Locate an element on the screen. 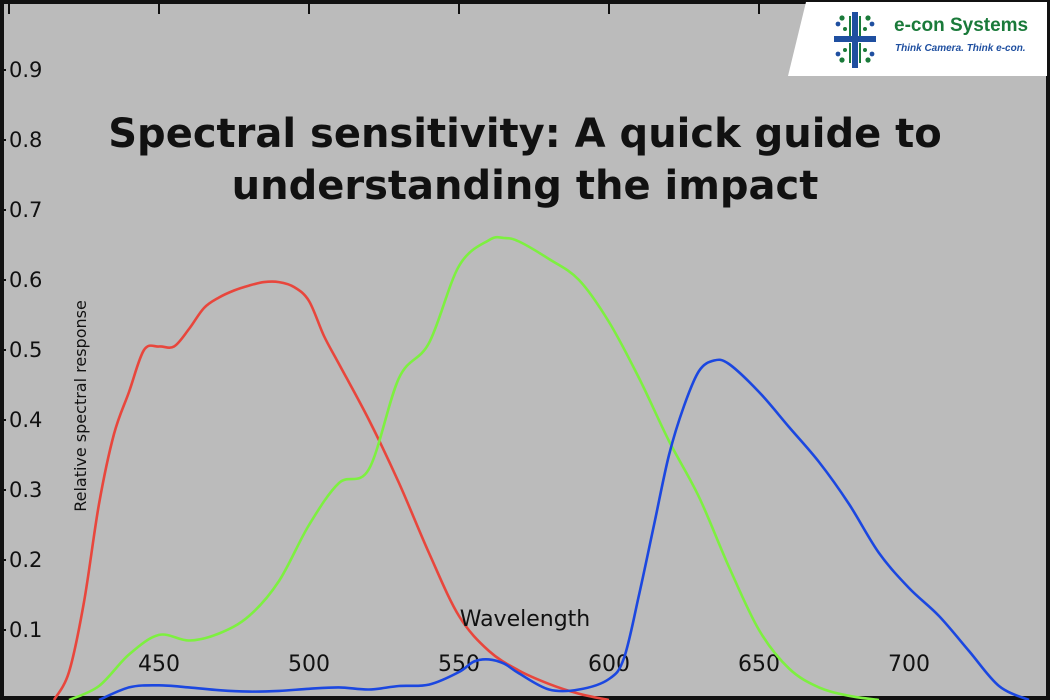 Image resolution: width=1050 pixels, height=700 pixels. x-axis-label: Wavelength is located at coordinates (525, 619).